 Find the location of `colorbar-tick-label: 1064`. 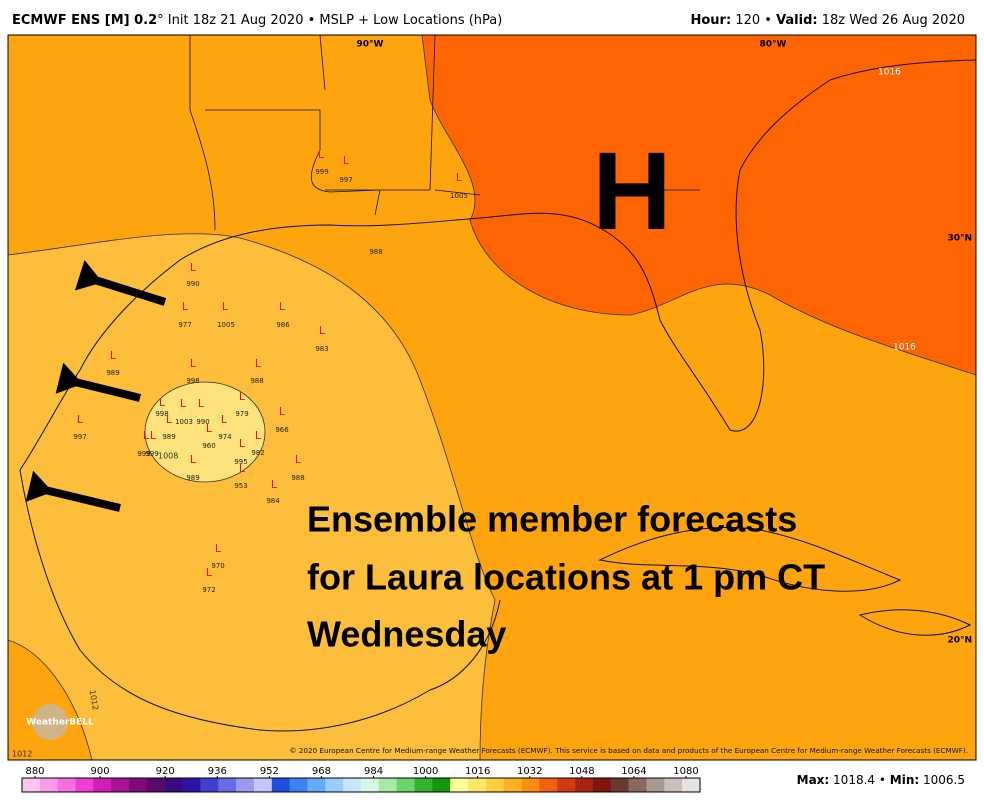

colorbar-tick-label: 1064 is located at coordinates (633, 771).